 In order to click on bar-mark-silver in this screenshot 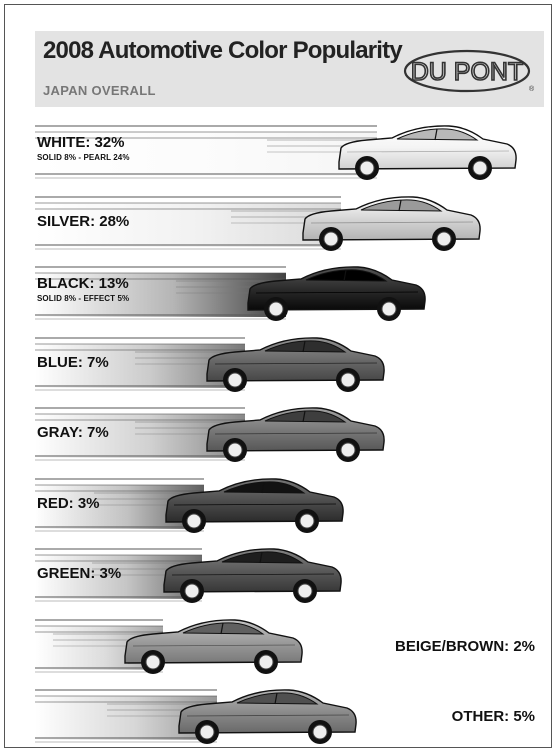, I will do `click(258, 223)`.